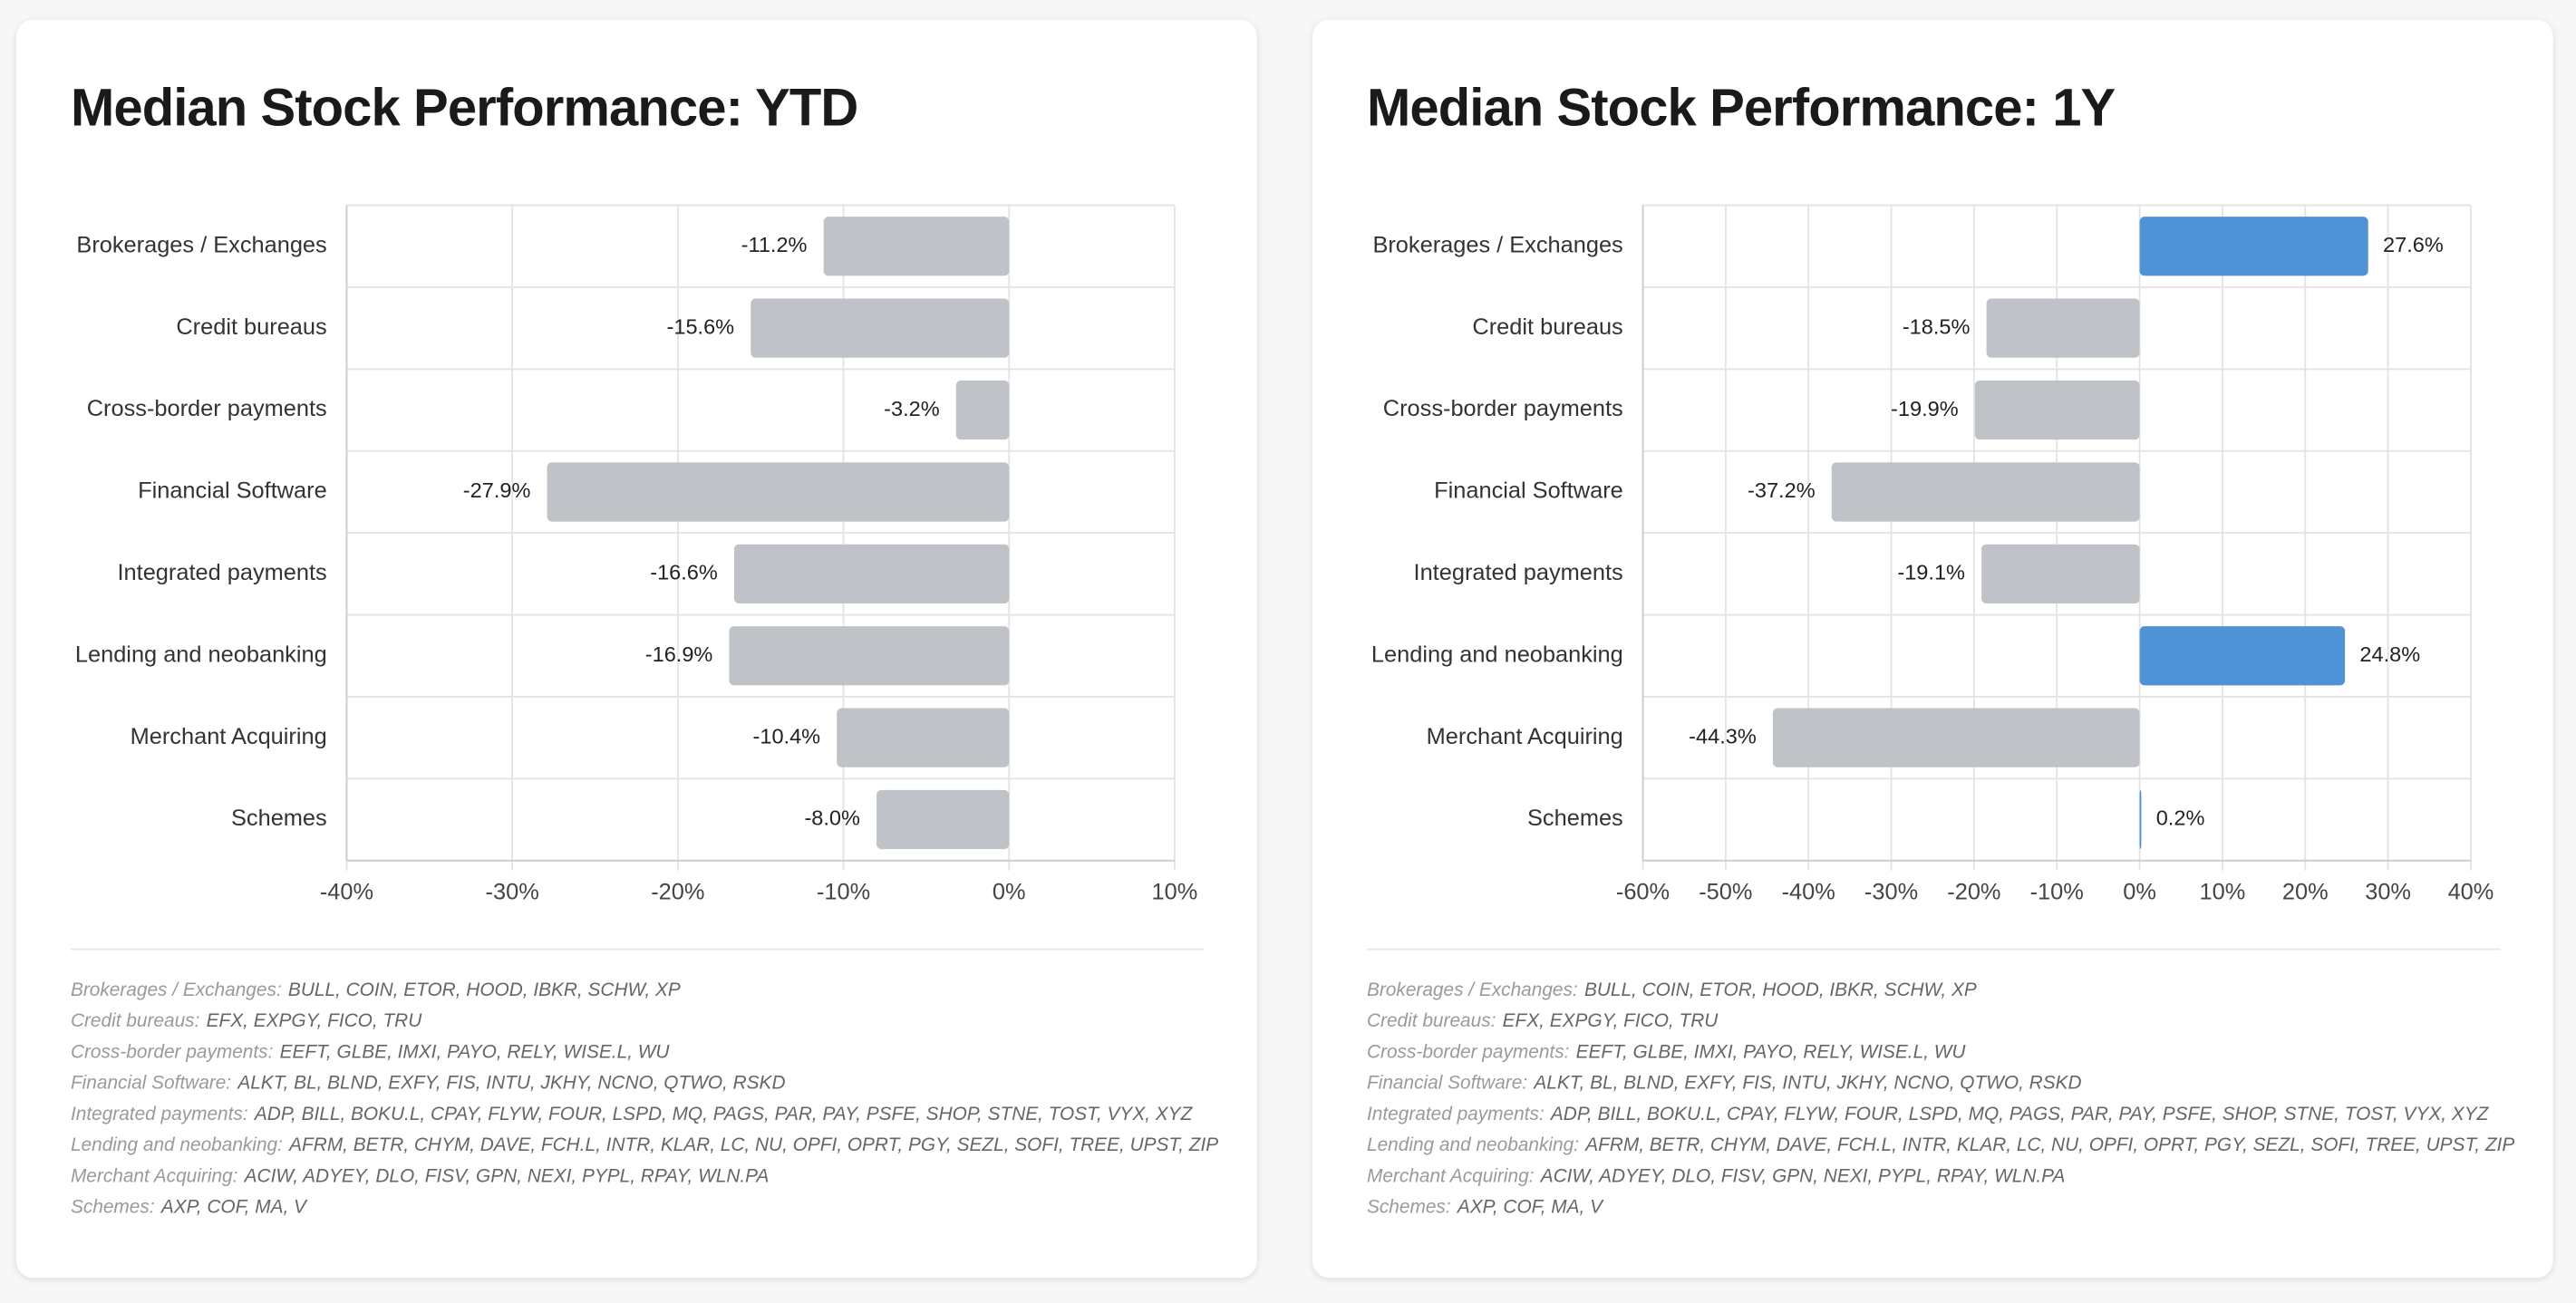 The width and height of the screenshot is (2576, 1303). Describe the element at coordinates (464, 109) in the screenshot. I see `chart-title: Median Stock Performance: YTD` at that location.